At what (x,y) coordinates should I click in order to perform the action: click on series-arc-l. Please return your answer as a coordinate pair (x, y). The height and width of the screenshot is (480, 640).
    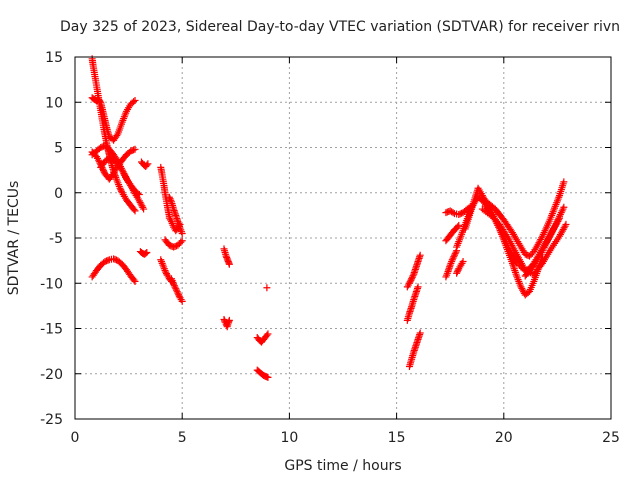
    Looking at the image, I should click on (176, 290).